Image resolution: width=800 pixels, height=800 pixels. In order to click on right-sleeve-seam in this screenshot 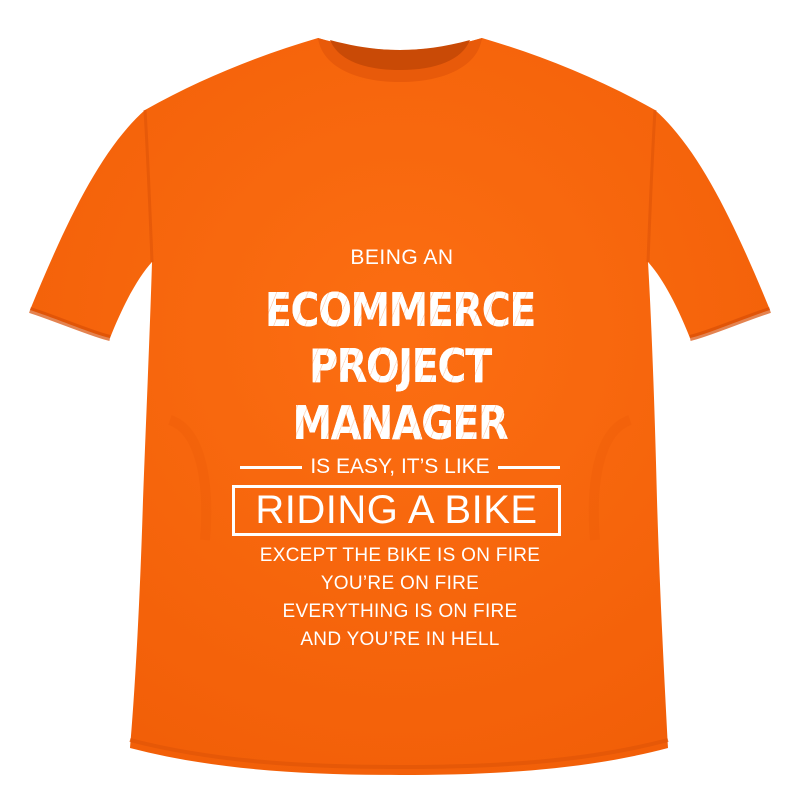, I will do `click(651, 186)`.